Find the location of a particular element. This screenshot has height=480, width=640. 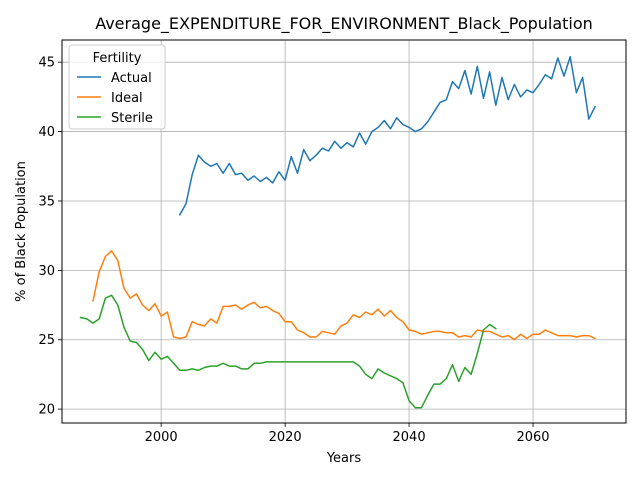

x-tick-label: 2060 is located at coordinates (532, 437).